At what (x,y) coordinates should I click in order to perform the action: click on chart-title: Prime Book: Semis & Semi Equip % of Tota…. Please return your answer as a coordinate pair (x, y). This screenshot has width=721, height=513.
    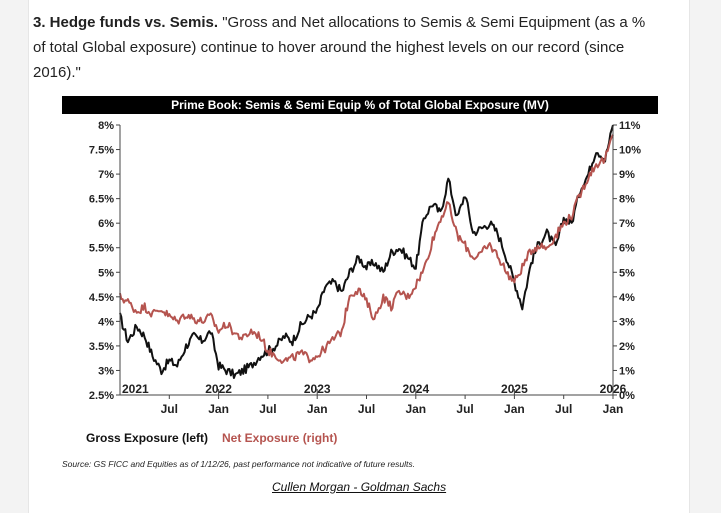
    Looking at the image, I should click on (360, 105).